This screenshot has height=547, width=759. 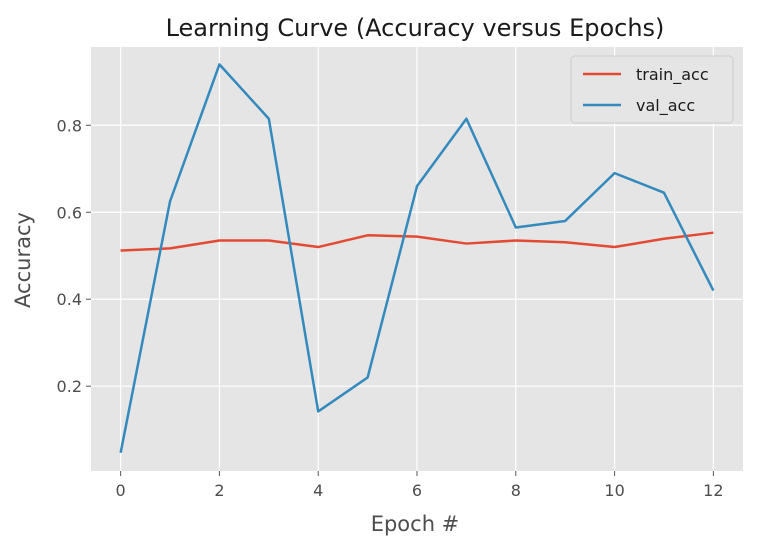 What do you see at coordinates (652, 89) in the screenshot?
I see `legend: train_acc val_acc` at bounding box center [652, 89].